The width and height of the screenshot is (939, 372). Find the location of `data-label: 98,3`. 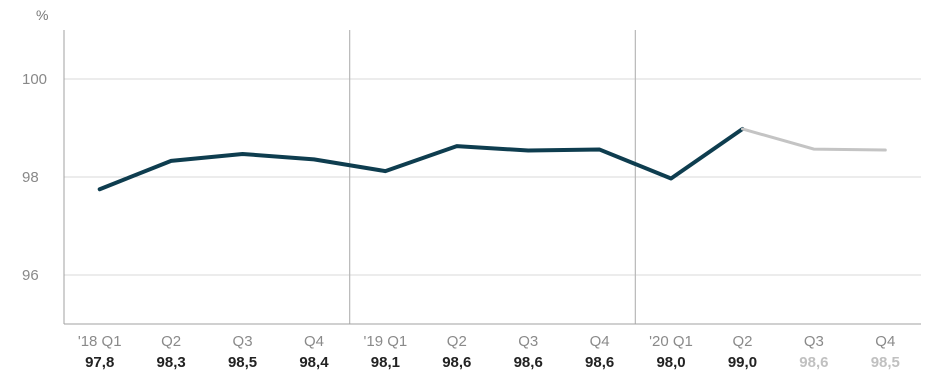

data-label: 98,3 is located at coordinates (171, 362).